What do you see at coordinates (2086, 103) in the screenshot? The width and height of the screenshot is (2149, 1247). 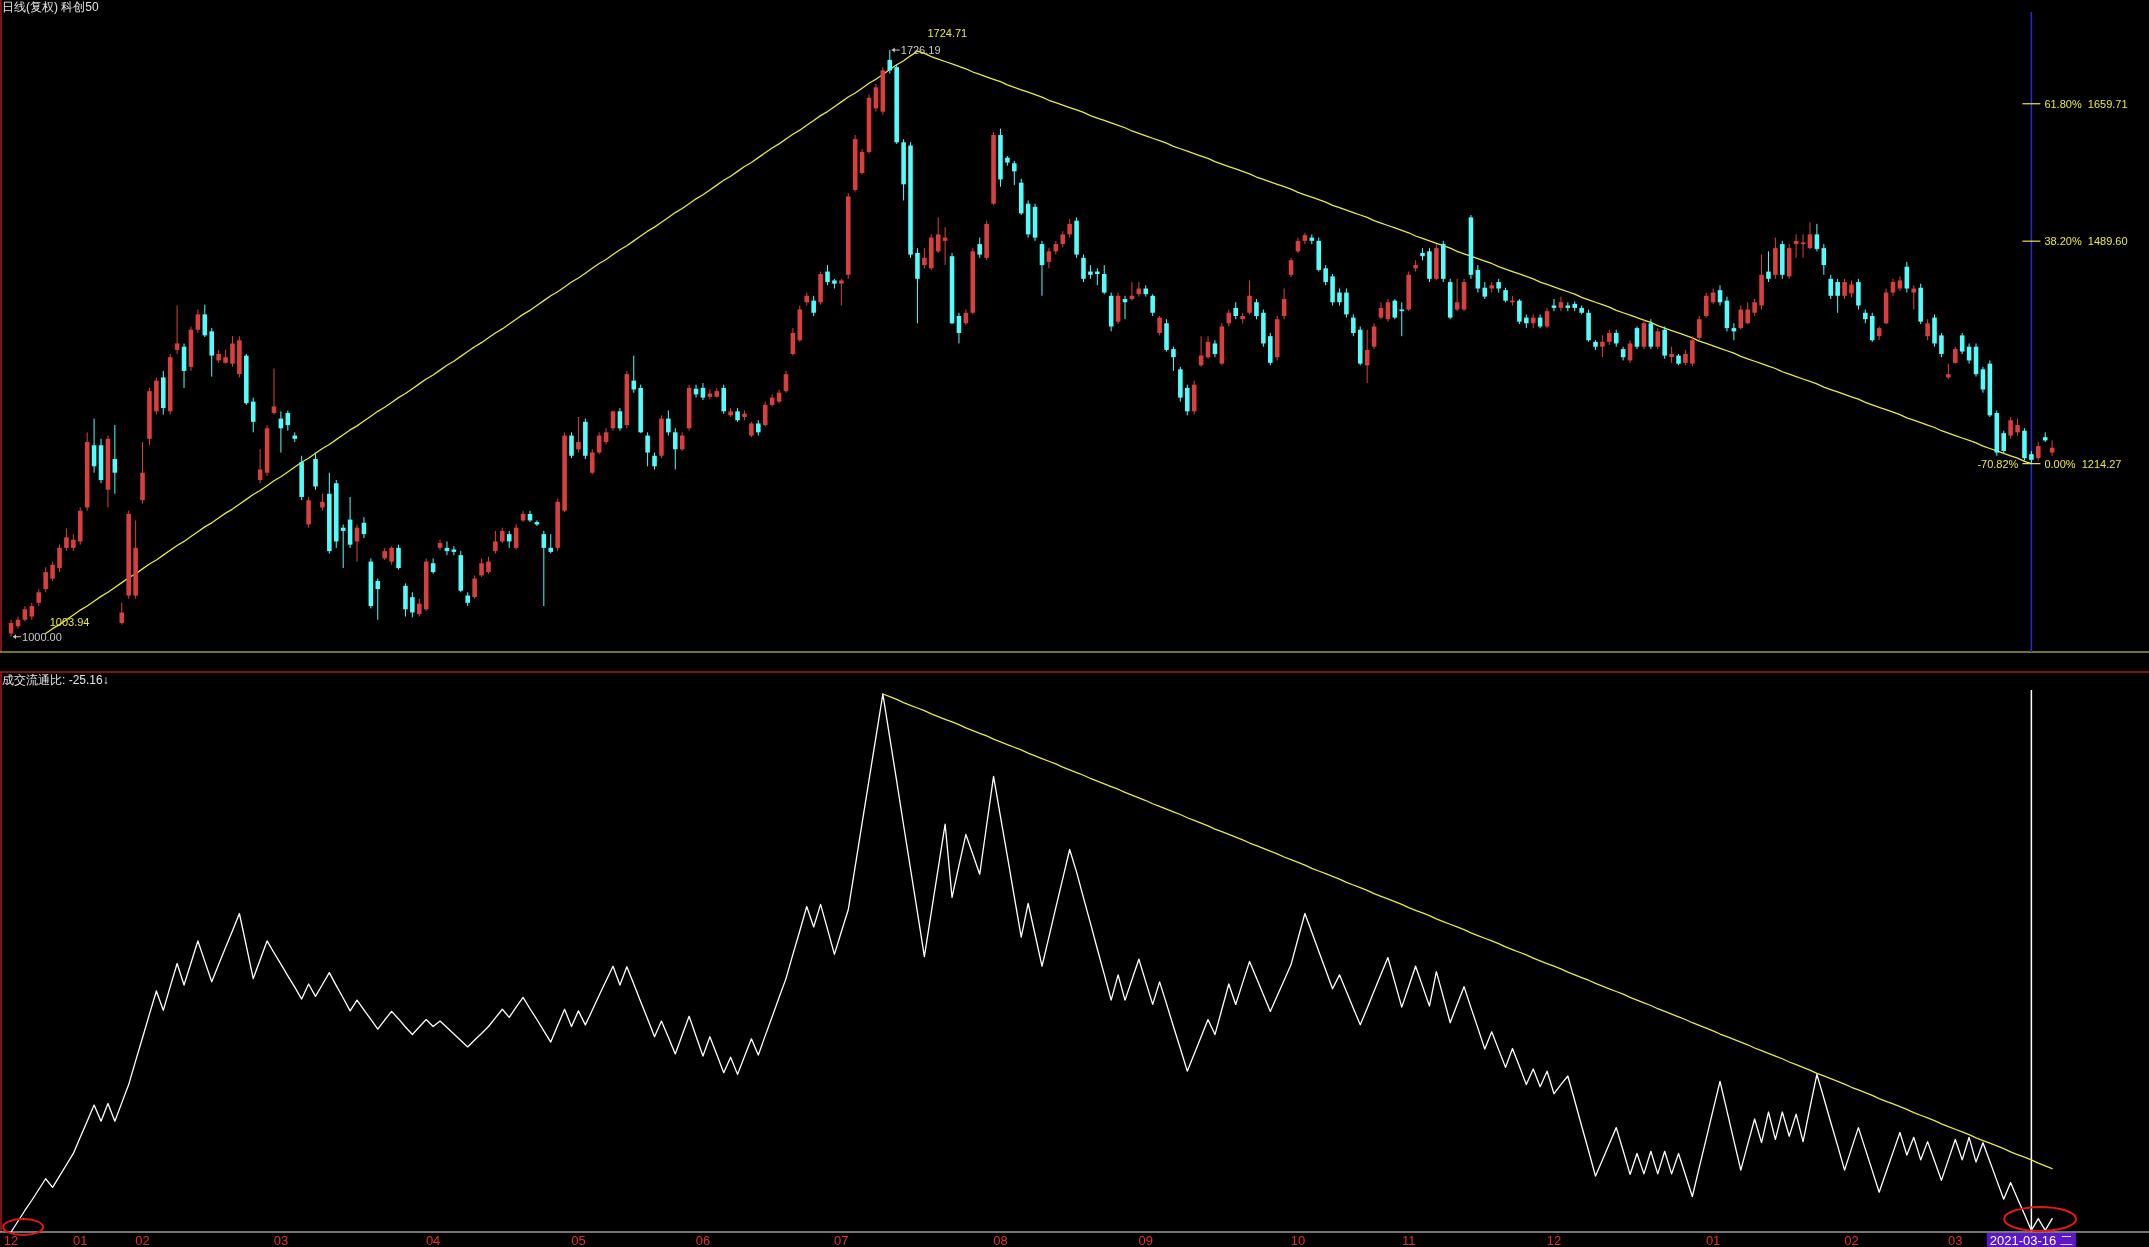 I see `ref-line-label: 61.80% 1659.71` at bounding box center [2086, 103].